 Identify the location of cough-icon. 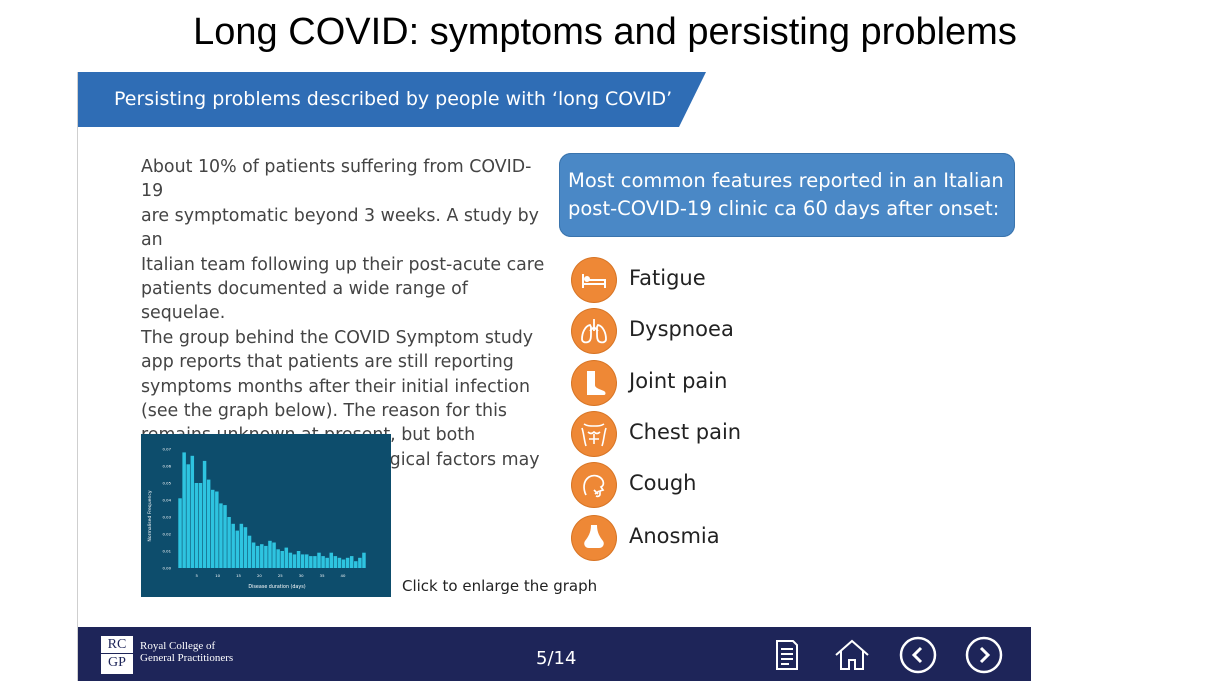
(594, 485).